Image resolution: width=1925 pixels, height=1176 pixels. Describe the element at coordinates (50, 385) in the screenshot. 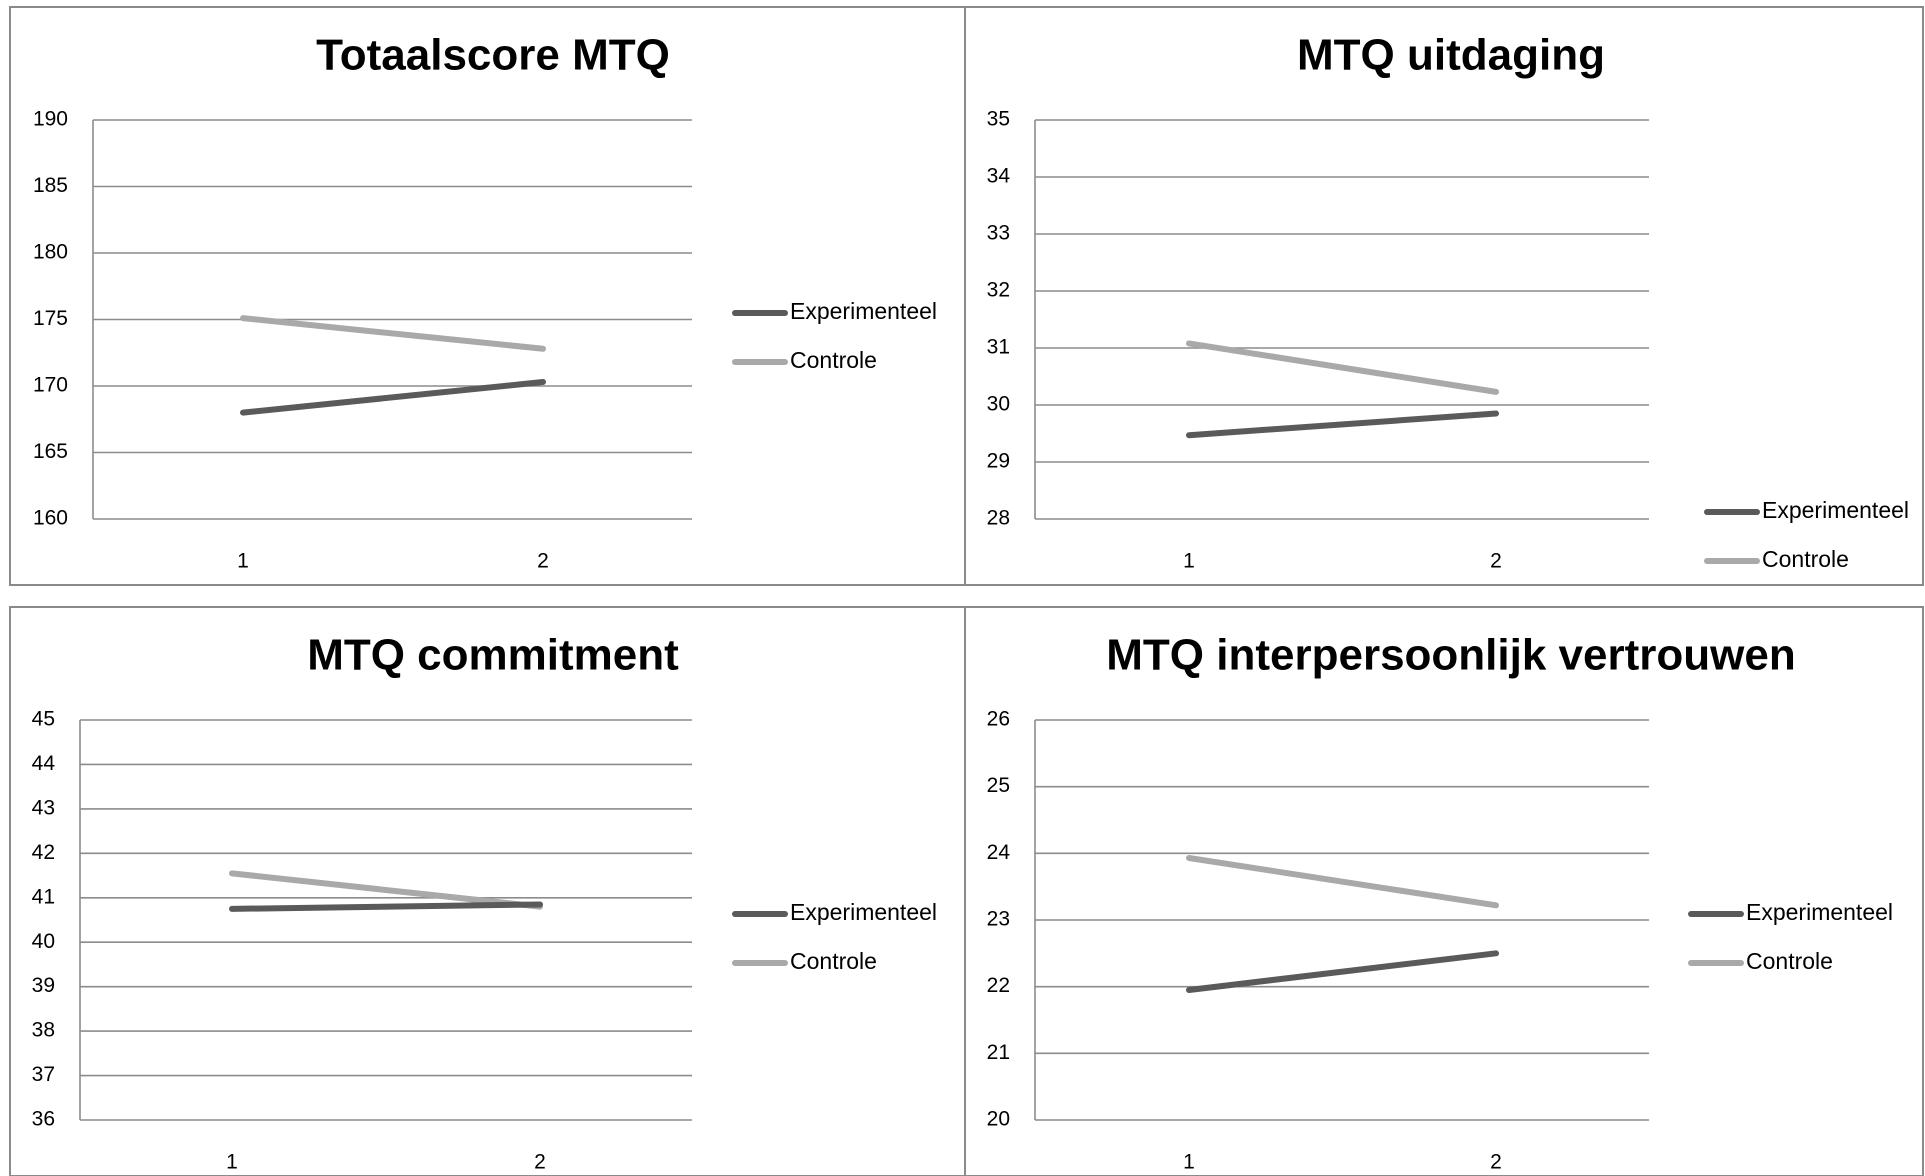

I see `y-tick-label: 170` at that location.